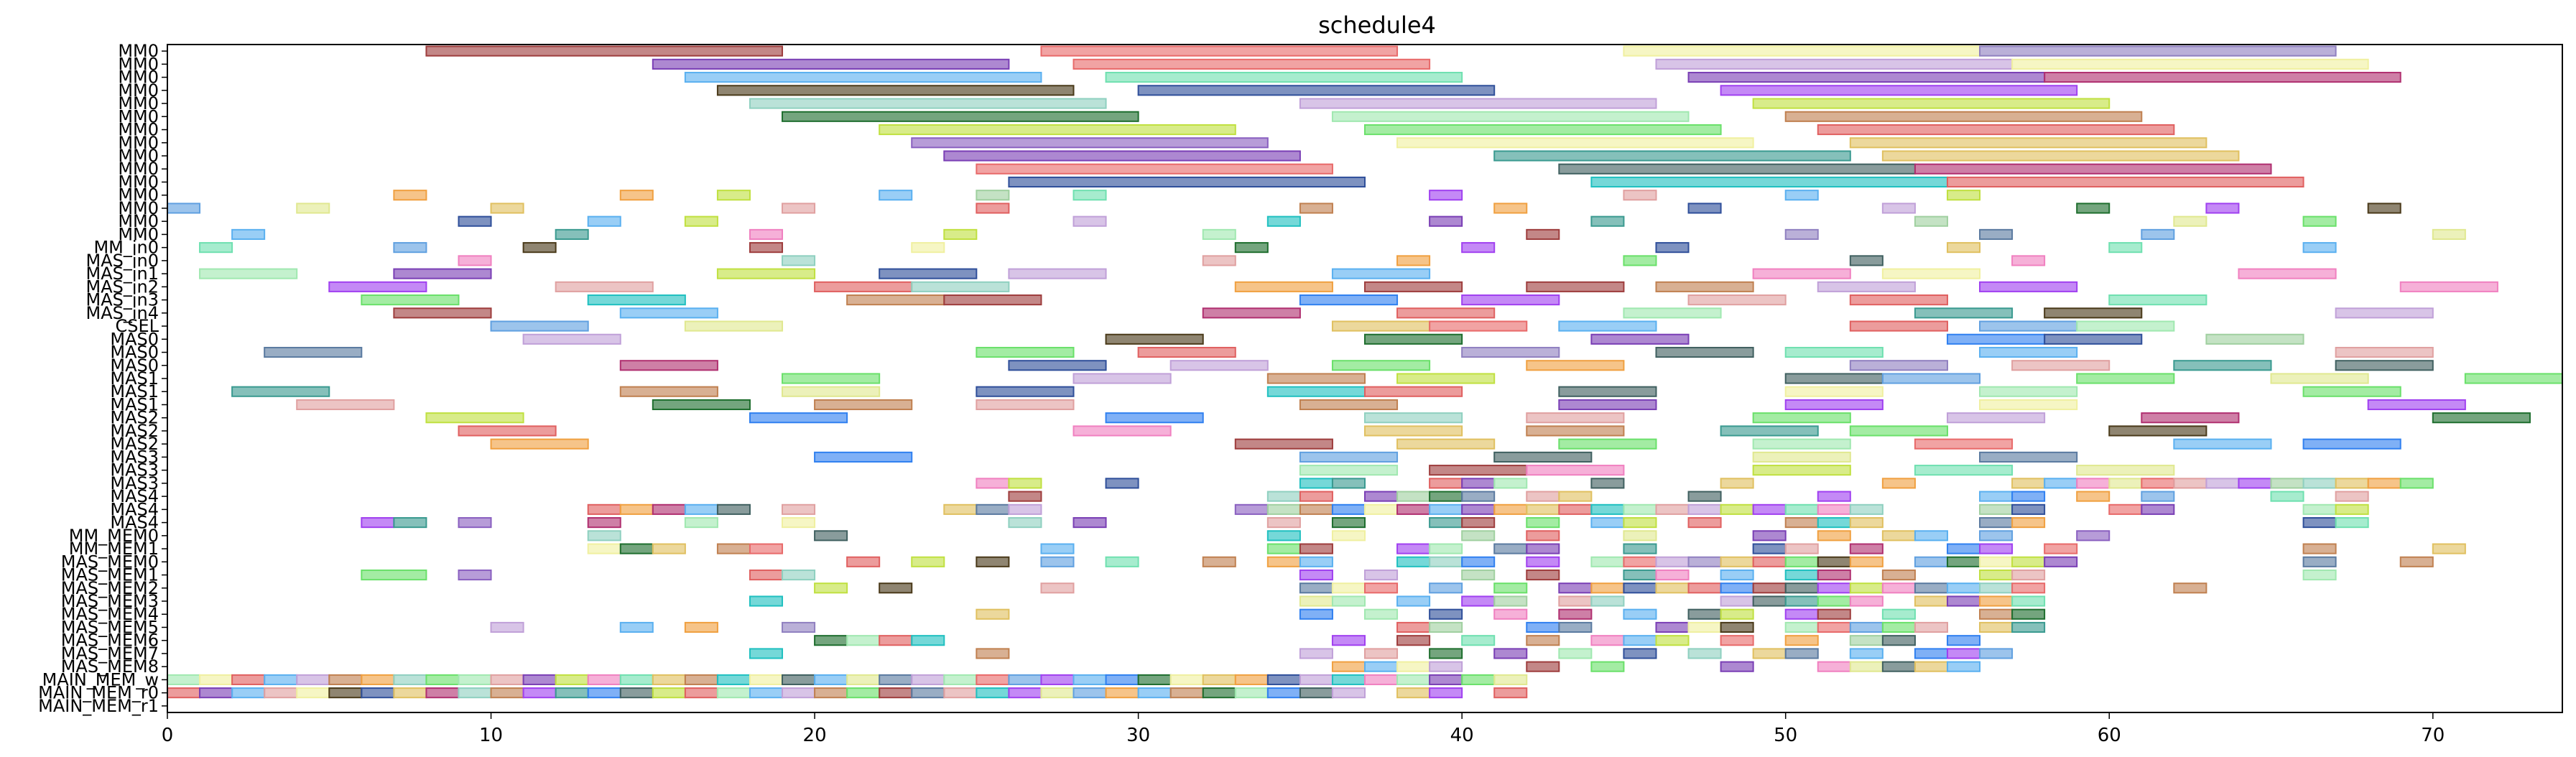  Describe the element at coordinates (126, 248) in the screenshot. I see `y-tick-label: MM_in0` at that location.